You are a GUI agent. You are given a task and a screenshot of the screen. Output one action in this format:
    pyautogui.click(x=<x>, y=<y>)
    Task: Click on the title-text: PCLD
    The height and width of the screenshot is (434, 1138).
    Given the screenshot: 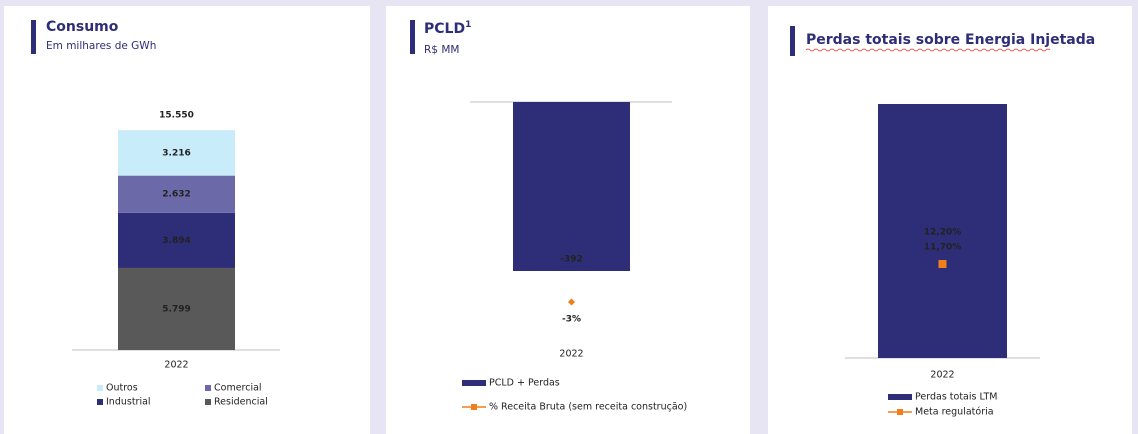 What is the action you would take?
    pyautogui.click(x=444, y=29)
    